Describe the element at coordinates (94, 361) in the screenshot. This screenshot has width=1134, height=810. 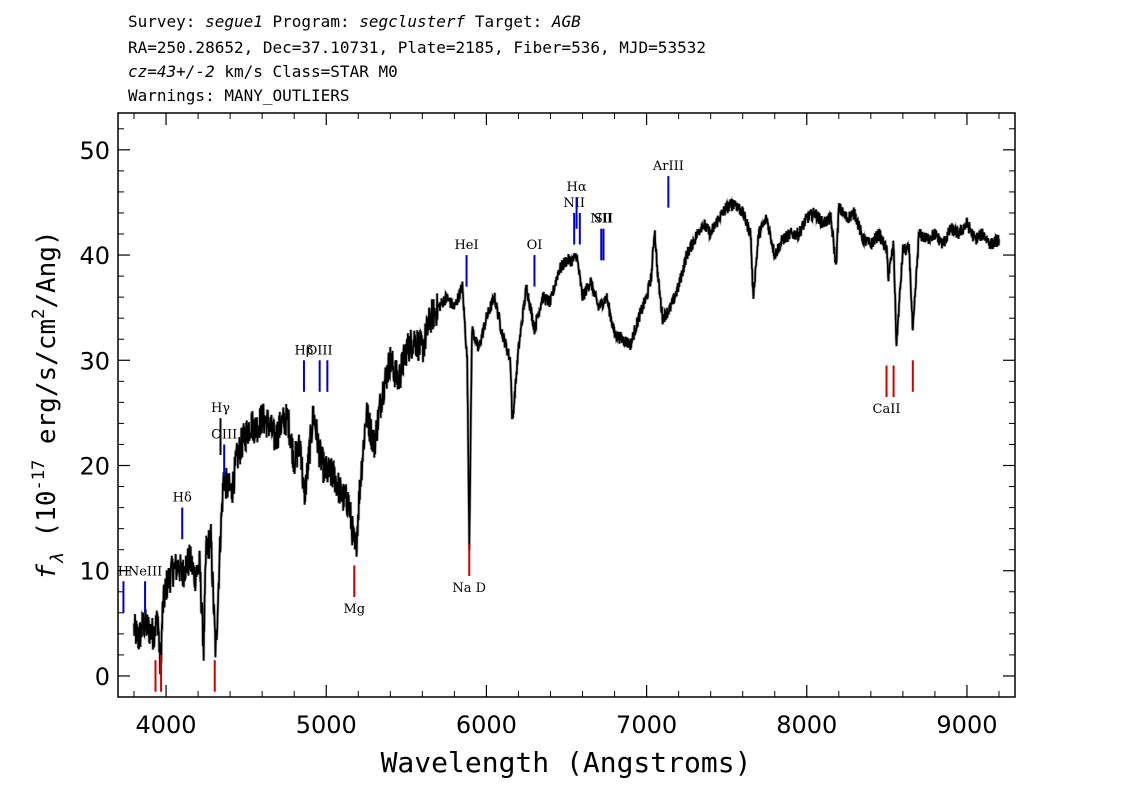
I see `y-tick-label: 30` at that location.